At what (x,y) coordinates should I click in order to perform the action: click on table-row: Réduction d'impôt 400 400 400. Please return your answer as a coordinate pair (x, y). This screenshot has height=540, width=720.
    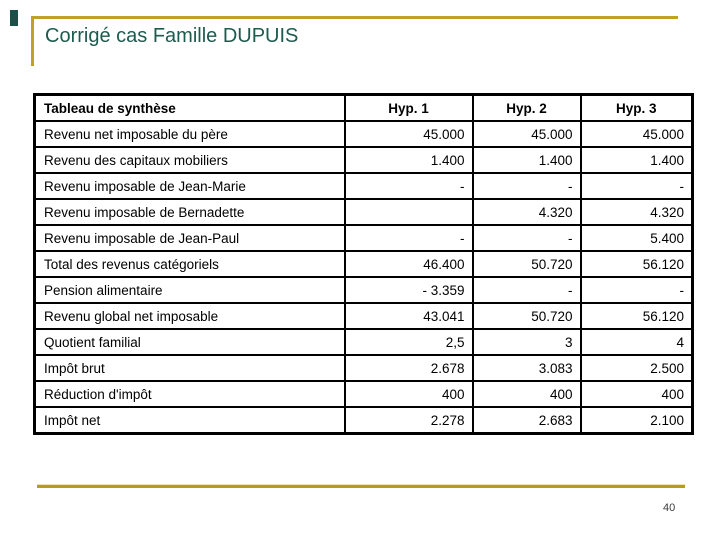
    Looking at the image, I should click on (363, 394).